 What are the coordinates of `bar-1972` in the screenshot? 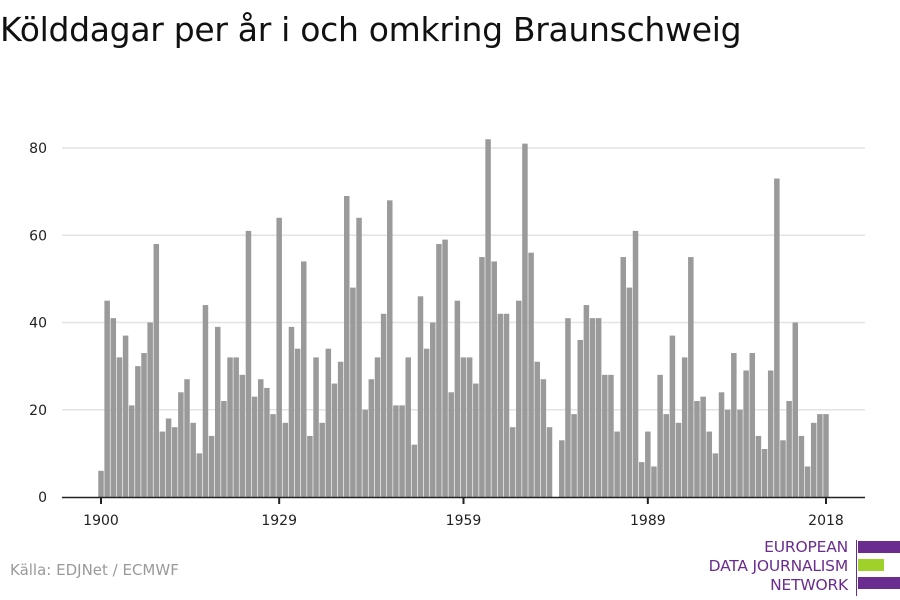 It's located at (543, 438).